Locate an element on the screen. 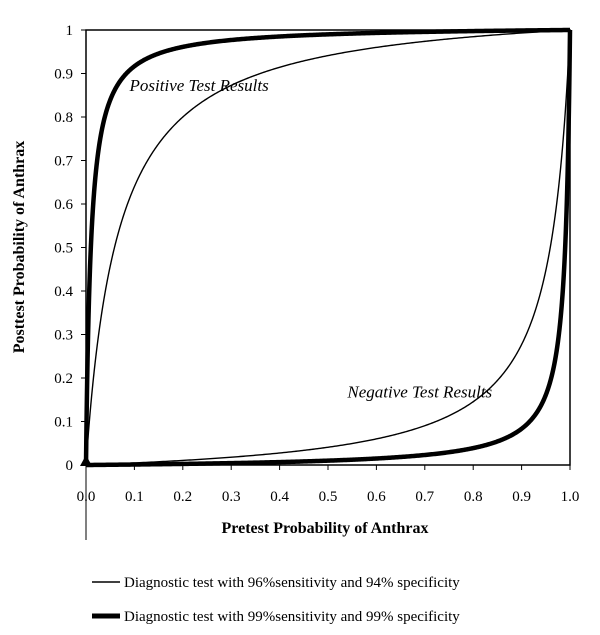  y-tick-label: 1 is located at coordinates (70, 31).